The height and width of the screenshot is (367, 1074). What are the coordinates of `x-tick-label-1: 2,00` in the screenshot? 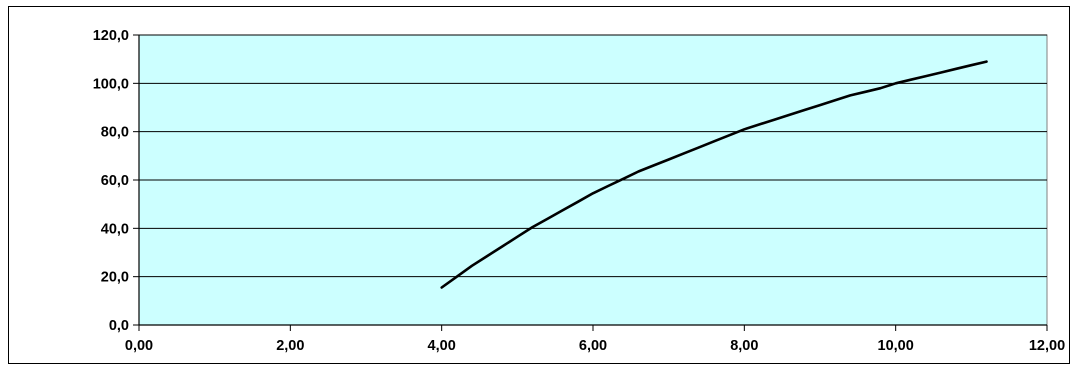 It's located at (290, 346).